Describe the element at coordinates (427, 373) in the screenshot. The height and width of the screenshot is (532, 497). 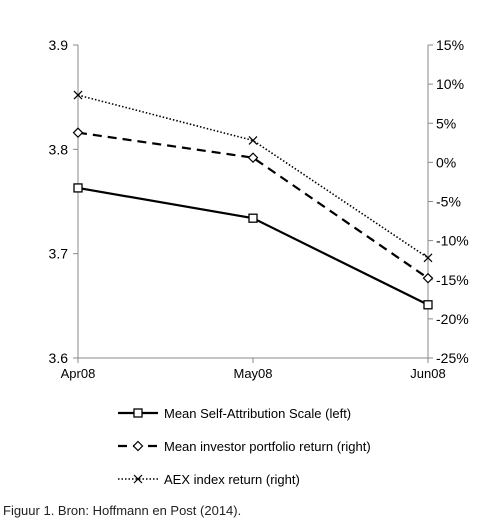
I see `x-axis-tick-label: Jun08` at that location.